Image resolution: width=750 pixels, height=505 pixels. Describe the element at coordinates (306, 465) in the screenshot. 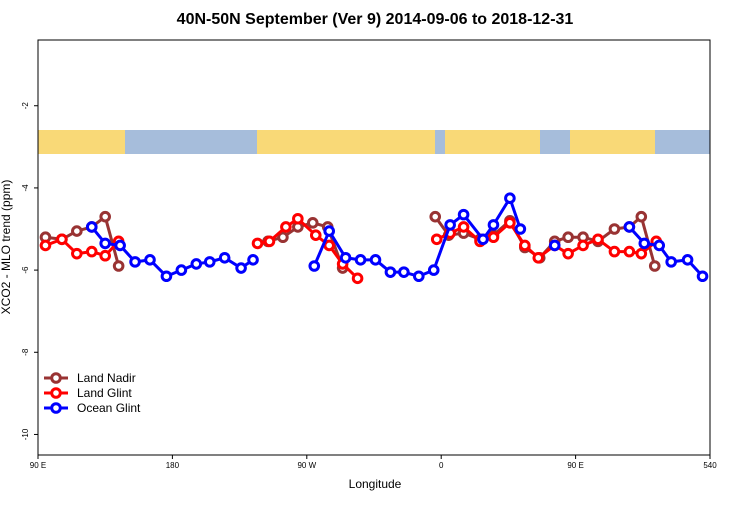

I see `x-tick-label: 90 W` at that location.